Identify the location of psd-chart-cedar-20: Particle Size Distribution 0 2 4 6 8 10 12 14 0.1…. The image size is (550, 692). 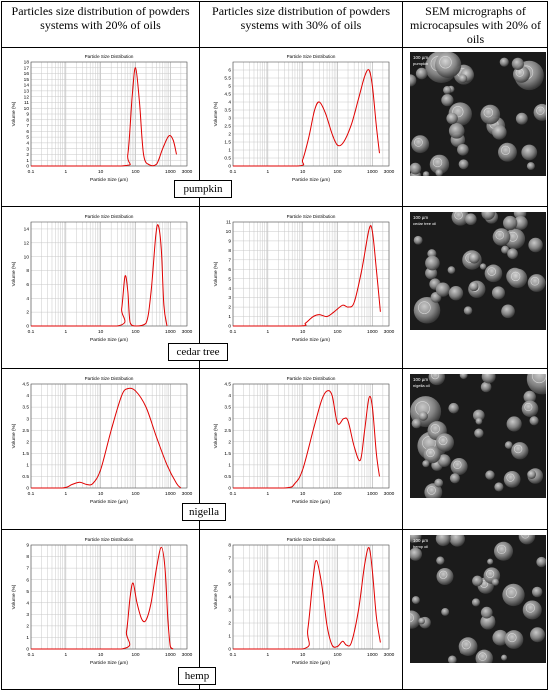
(100, 283).